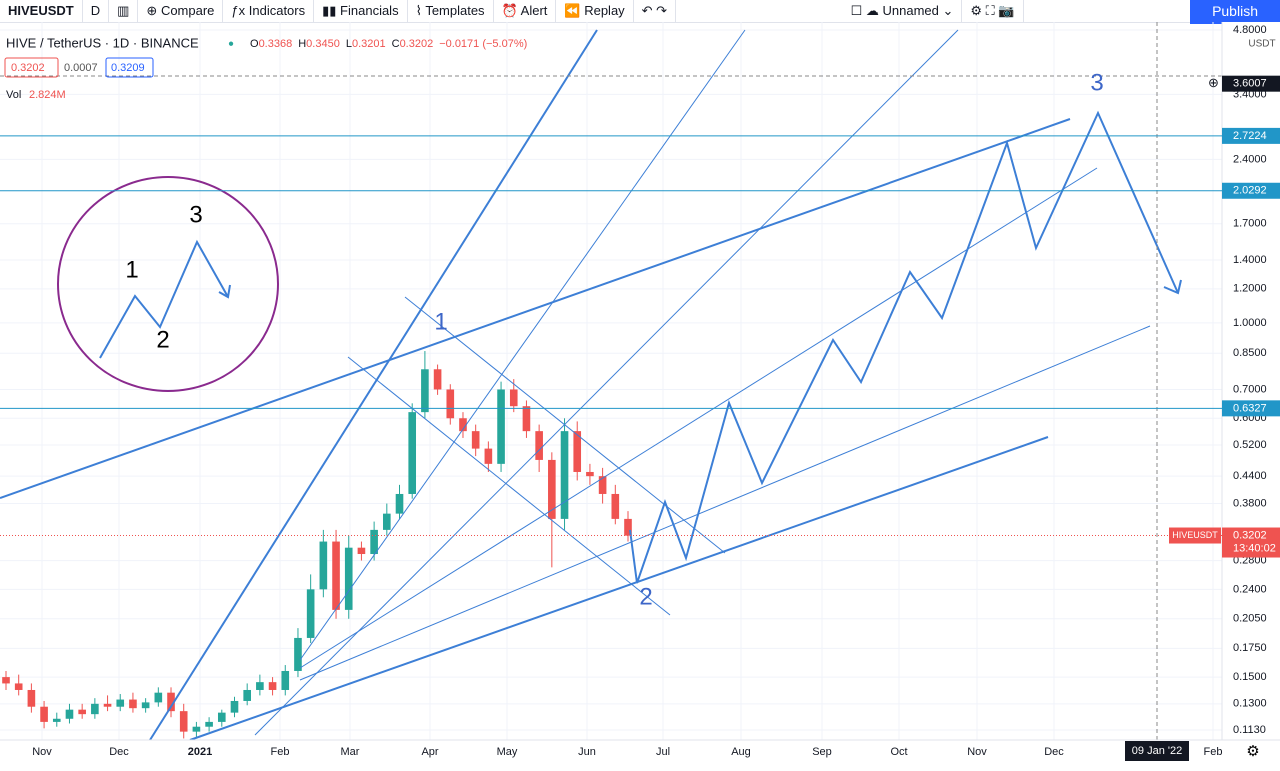 The height and width of the screenshot is (771, 1280). Describe the element at coordinates (1213, 82) in the screenshot. I see `crosshair-plus: ⊕` at that location.